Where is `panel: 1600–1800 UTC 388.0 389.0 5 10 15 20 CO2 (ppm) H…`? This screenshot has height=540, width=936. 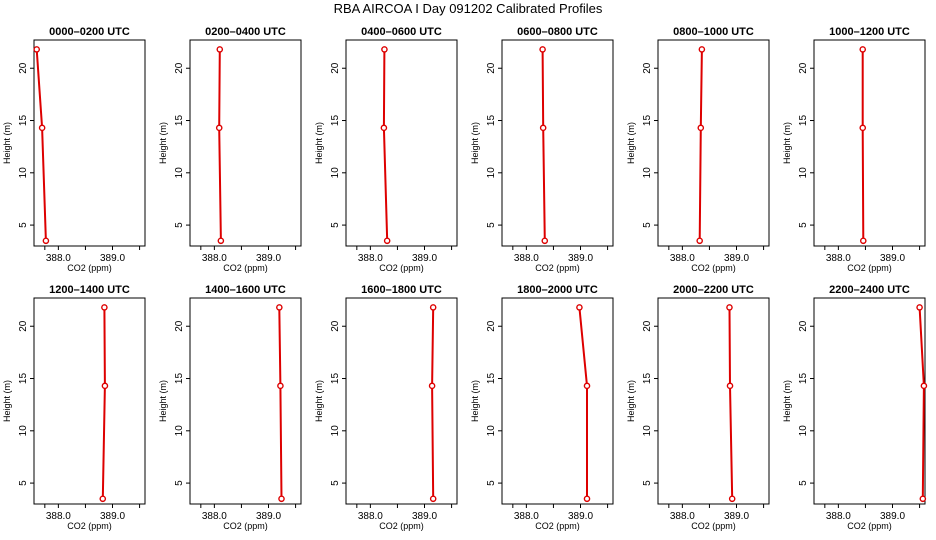
panel: 1600–1800 UTC 388.0 389.0 5 10 15 20 CO2 (ppm) H… is located at coordinates (386, 407).